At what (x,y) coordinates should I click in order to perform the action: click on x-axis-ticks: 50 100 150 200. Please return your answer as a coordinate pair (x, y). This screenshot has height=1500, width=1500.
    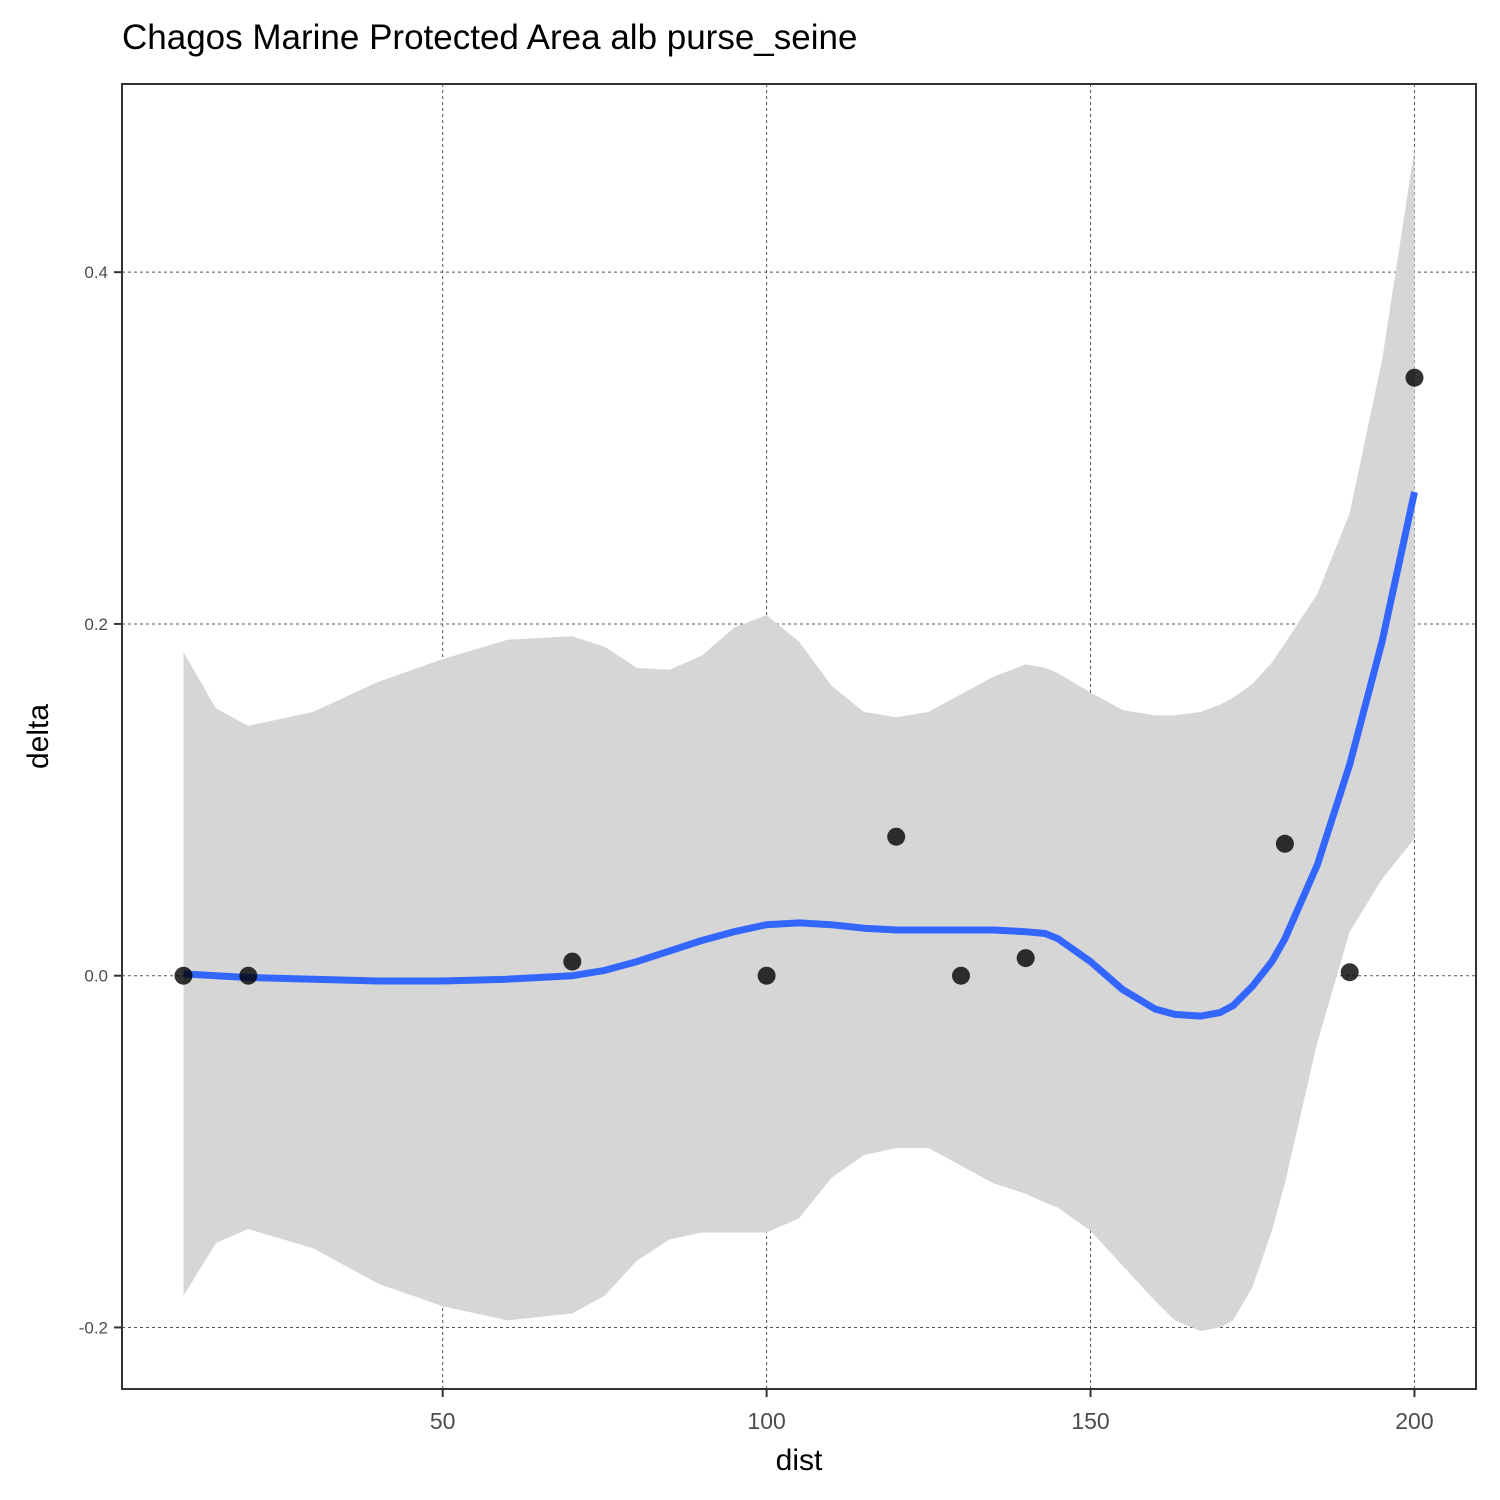
    Looking at the image, I should click on (932, 1411).